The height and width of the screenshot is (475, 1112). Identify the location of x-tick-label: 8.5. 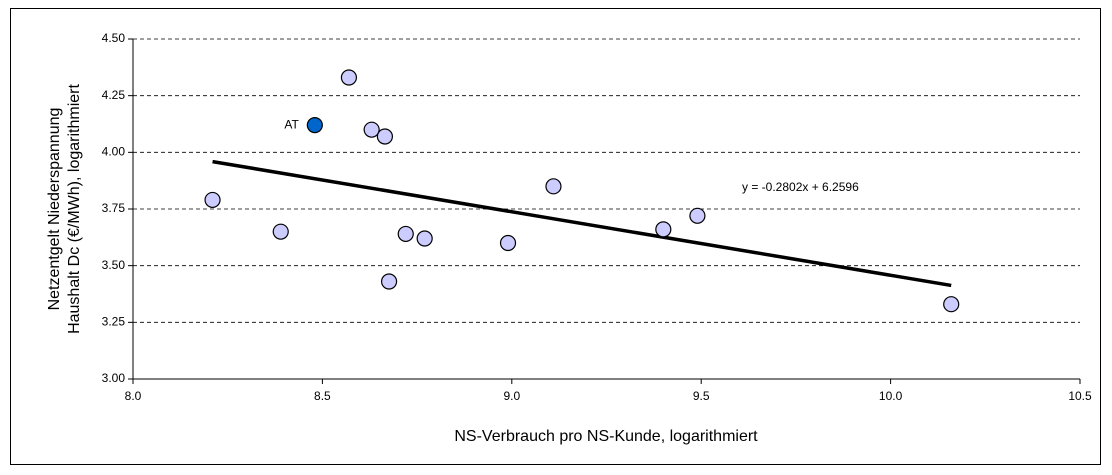
(322, 396).